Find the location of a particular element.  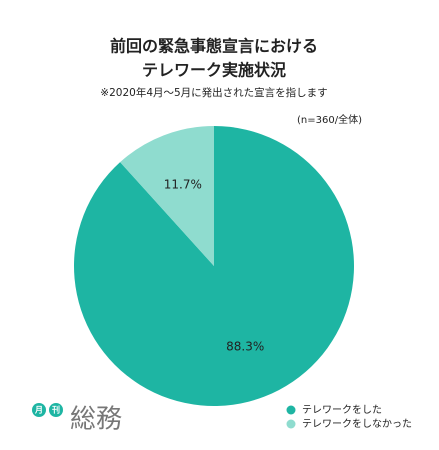

pie-slice is located at coordinates (167, 196).